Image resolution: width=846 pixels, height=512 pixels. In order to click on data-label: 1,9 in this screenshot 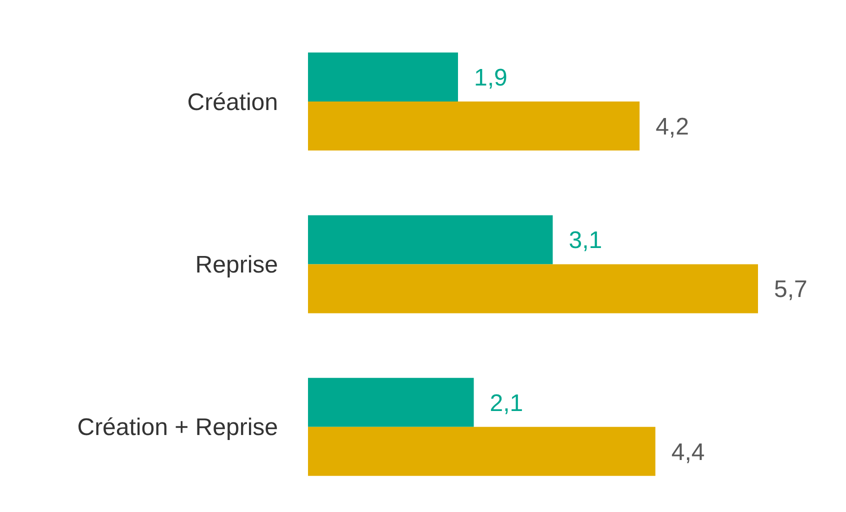, I will do `click(491, 78)`.